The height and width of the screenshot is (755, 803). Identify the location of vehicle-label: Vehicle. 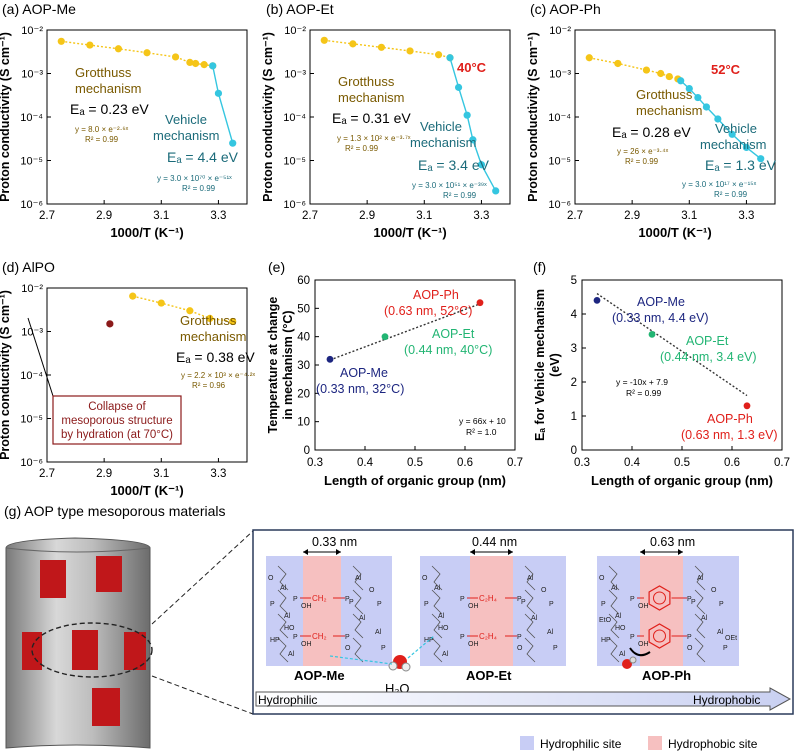
(186, 119).